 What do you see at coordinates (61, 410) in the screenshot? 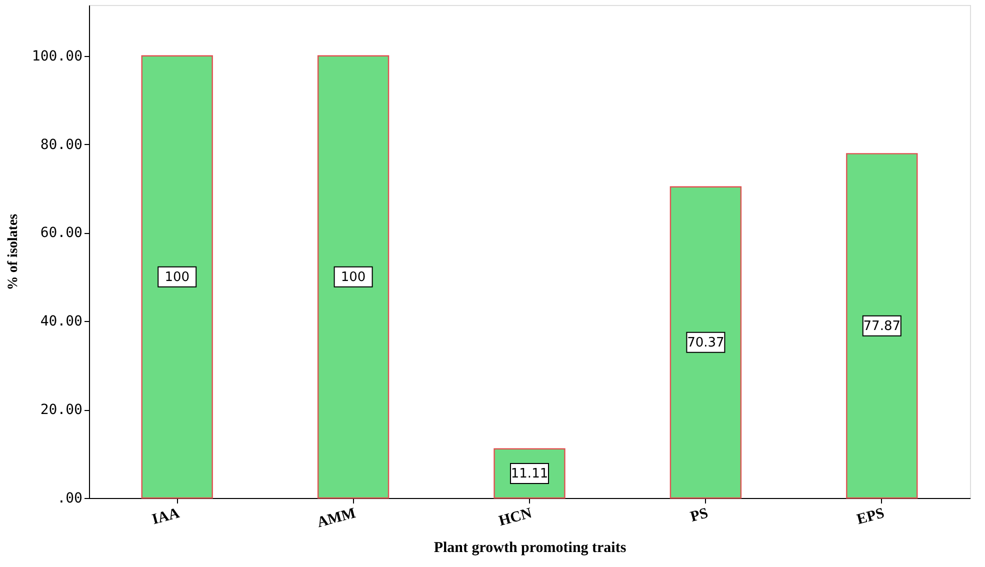
I see `y-tick-label: 20.00` at bounding box center [61, 410].